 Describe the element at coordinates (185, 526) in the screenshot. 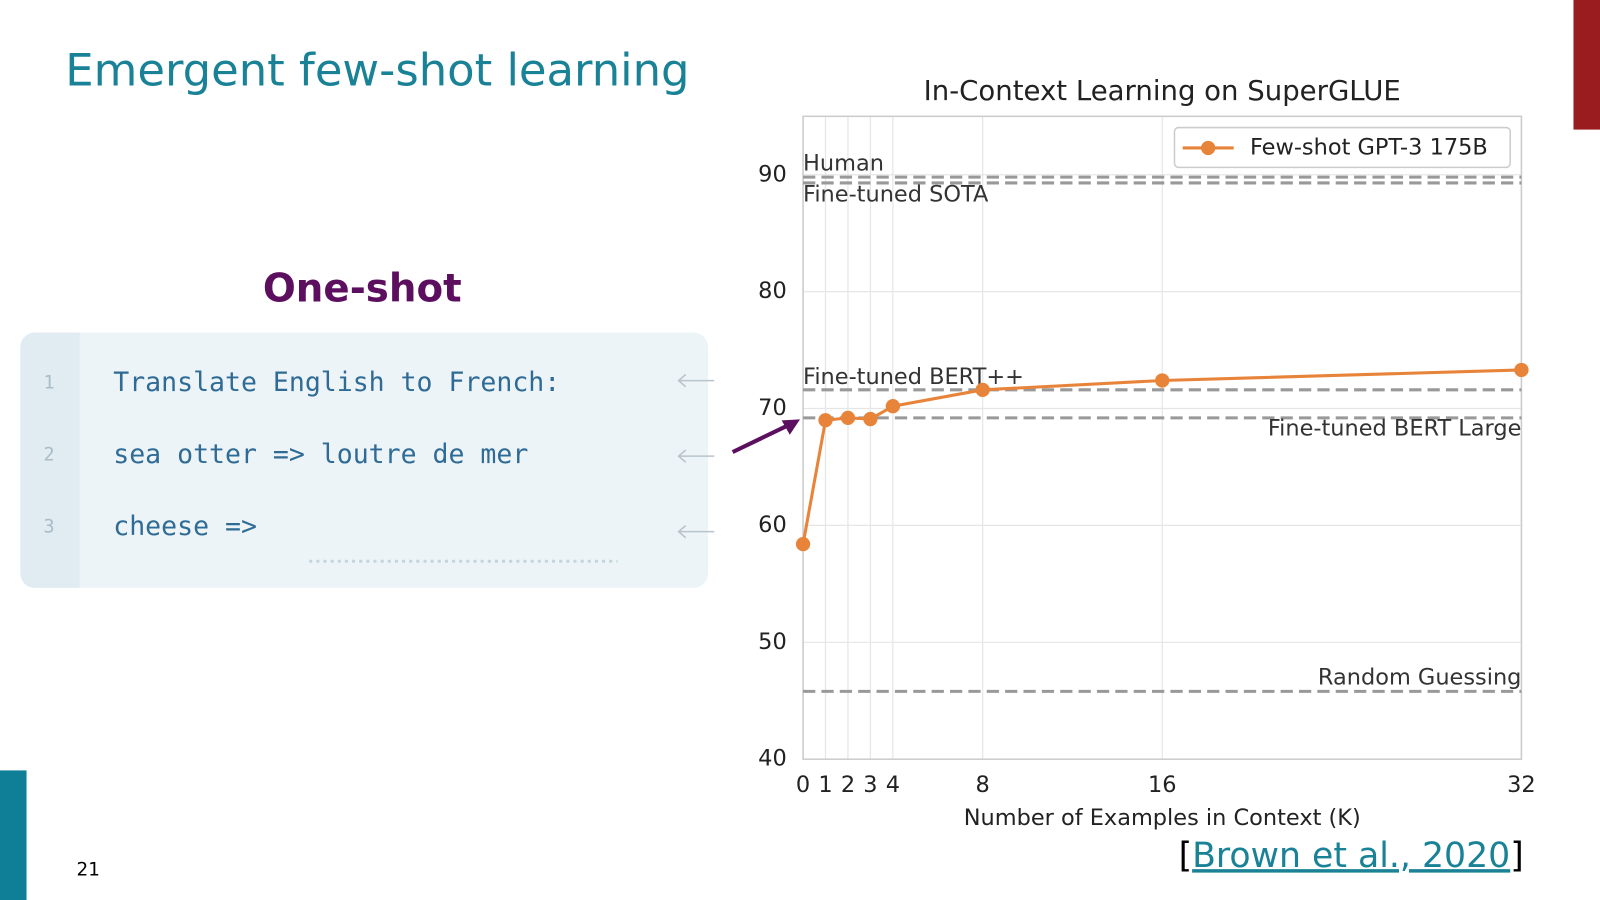

I see `code-text: cheese =>` at that location.